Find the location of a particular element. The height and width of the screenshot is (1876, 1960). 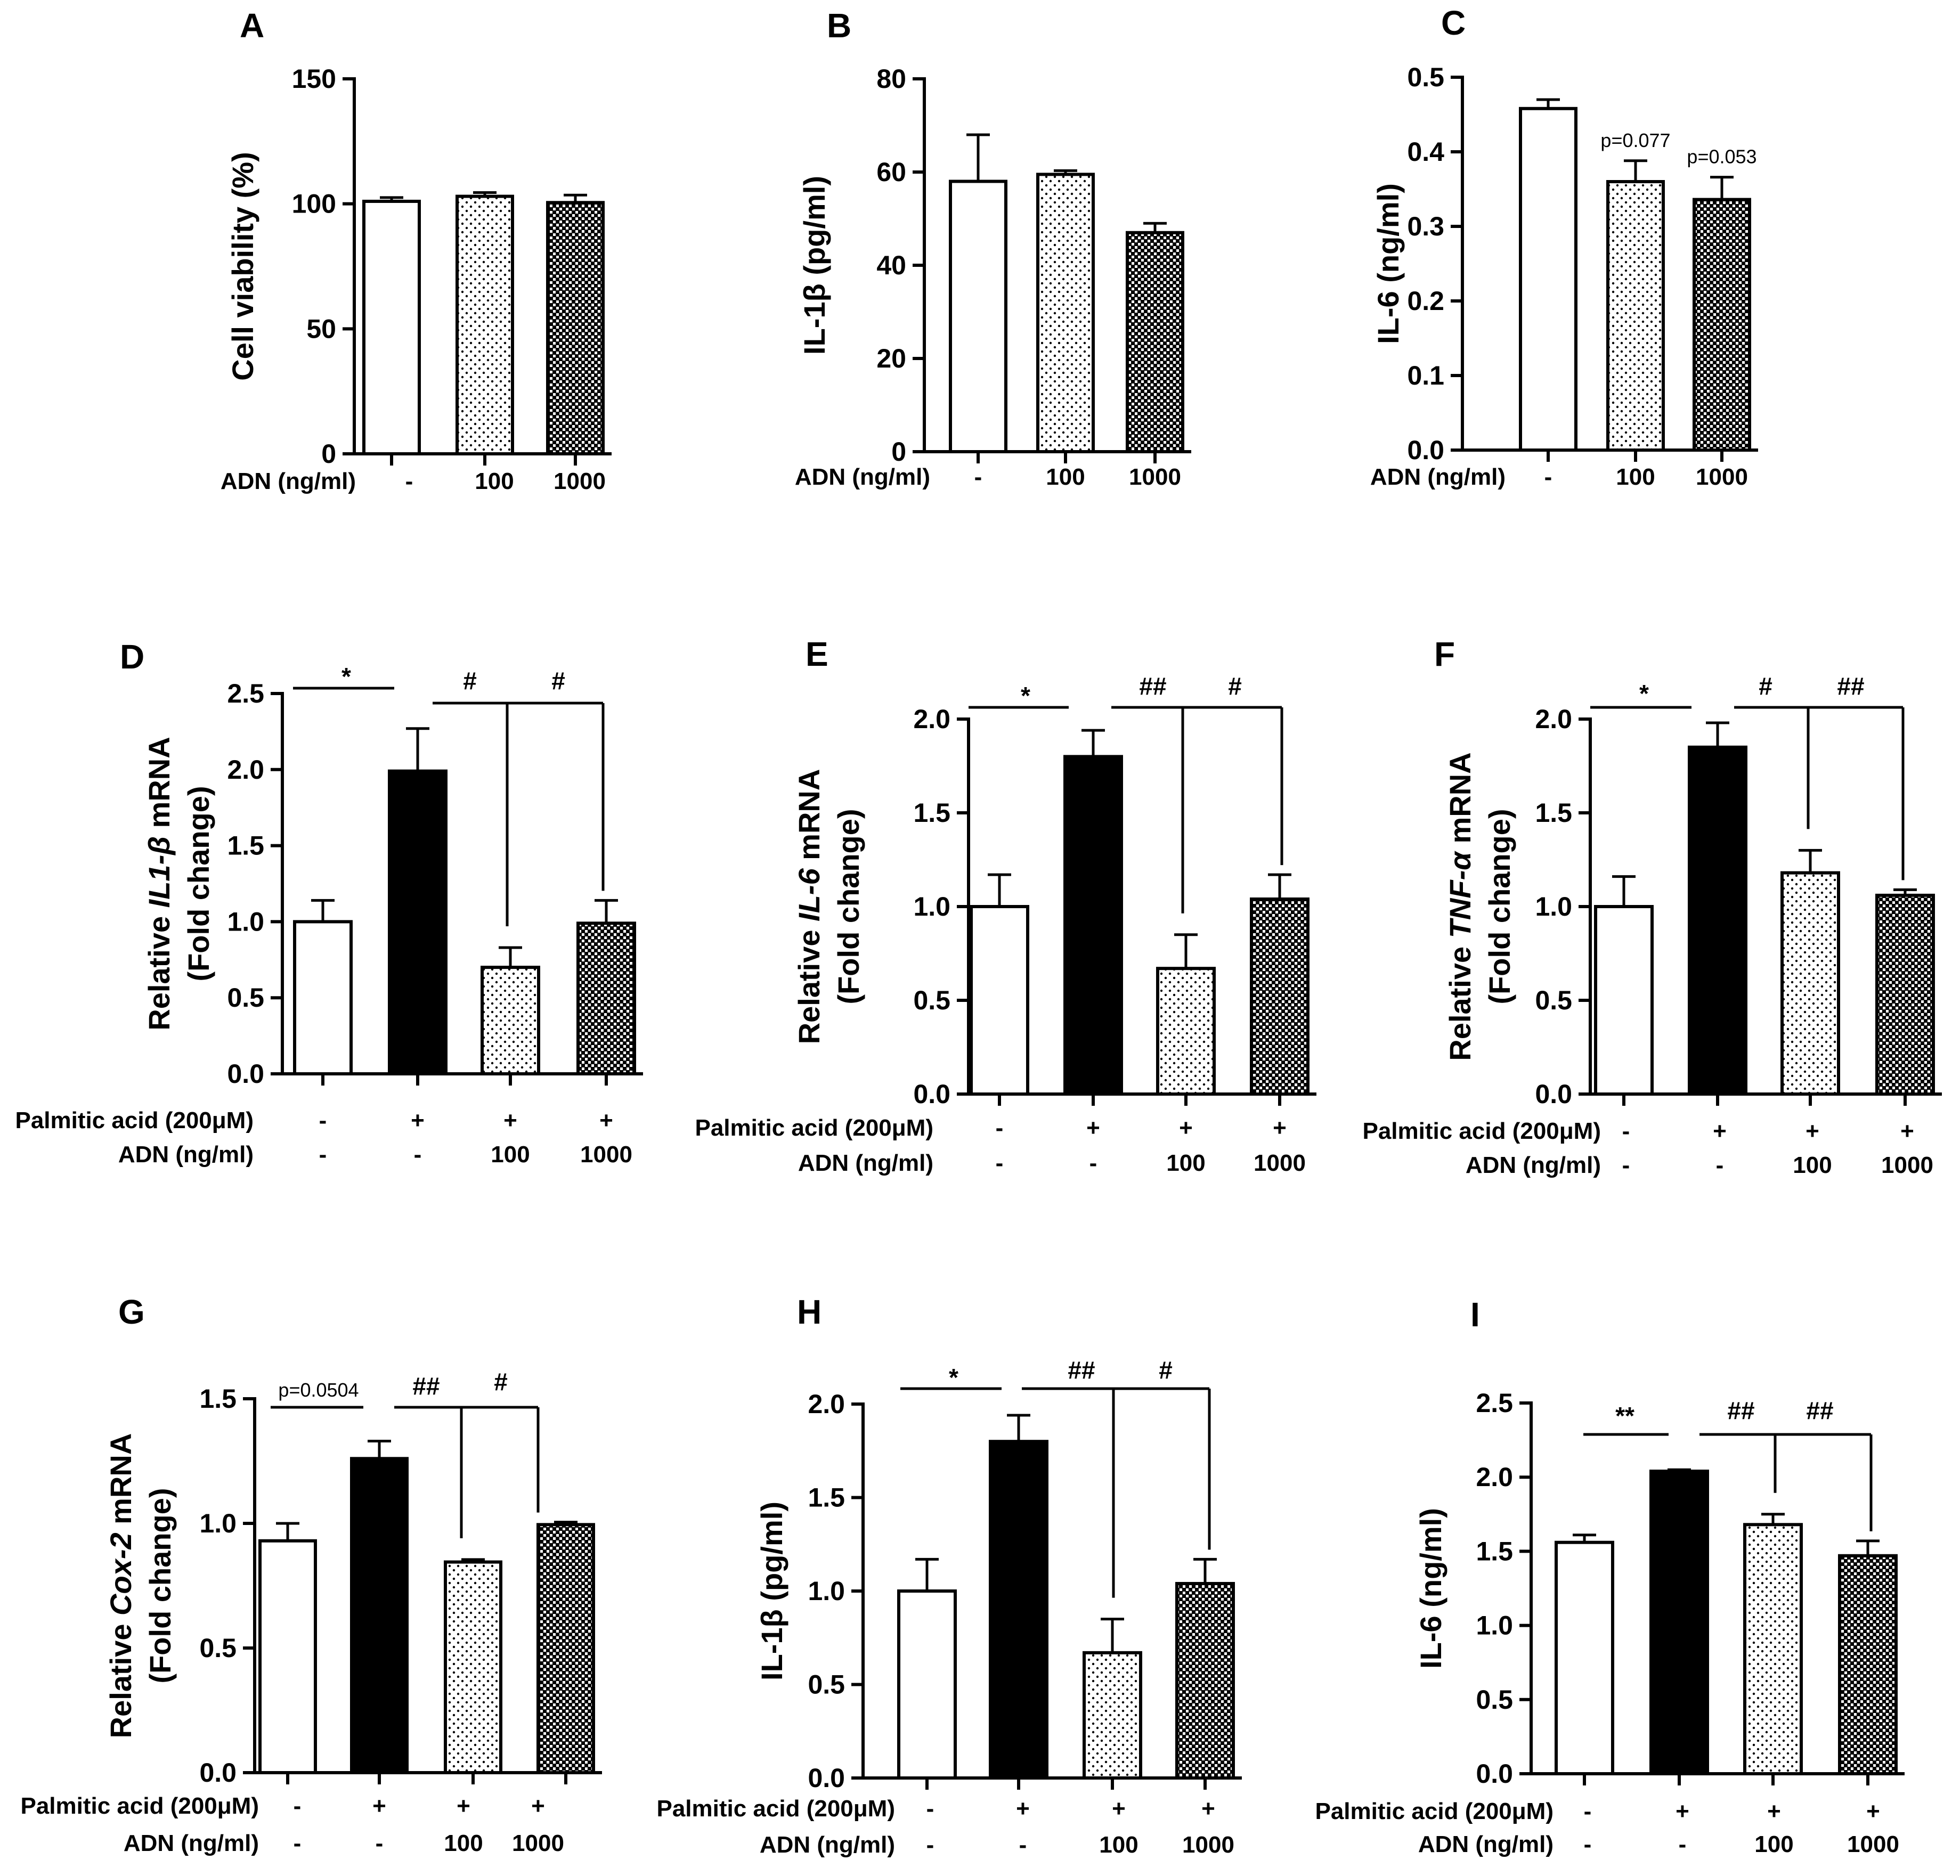

y-axis-label-part: Relative is located at coordinates (809, 982).